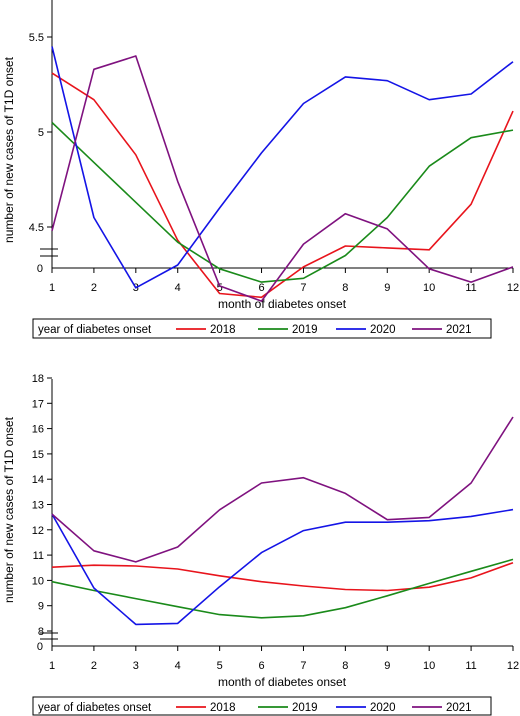  I want to click on series-line-2019, so click(282, 588).